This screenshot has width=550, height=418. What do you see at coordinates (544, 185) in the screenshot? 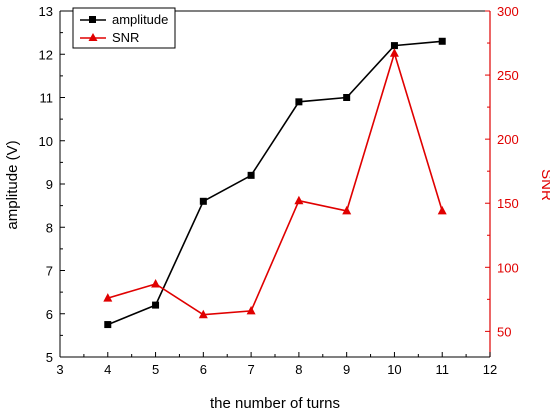
I see `right-y-axis-title: SNR` at bounding box center [544, 185].